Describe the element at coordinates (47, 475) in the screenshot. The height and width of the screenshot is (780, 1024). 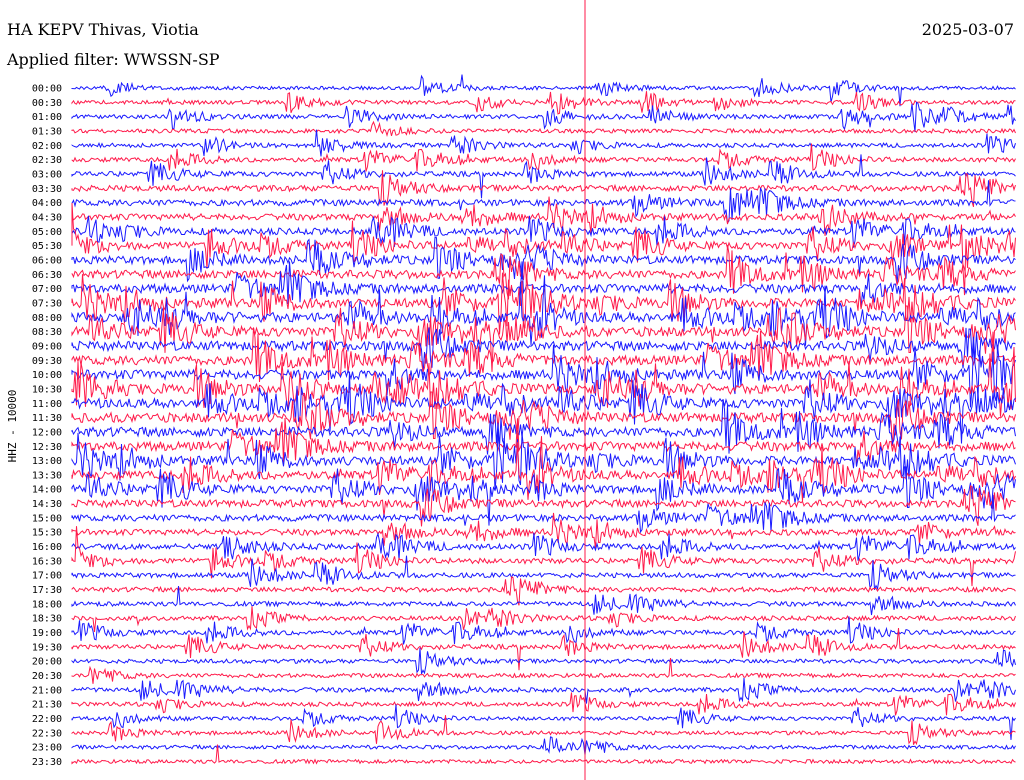
I see `time-tick-label: 13:30` at that location.